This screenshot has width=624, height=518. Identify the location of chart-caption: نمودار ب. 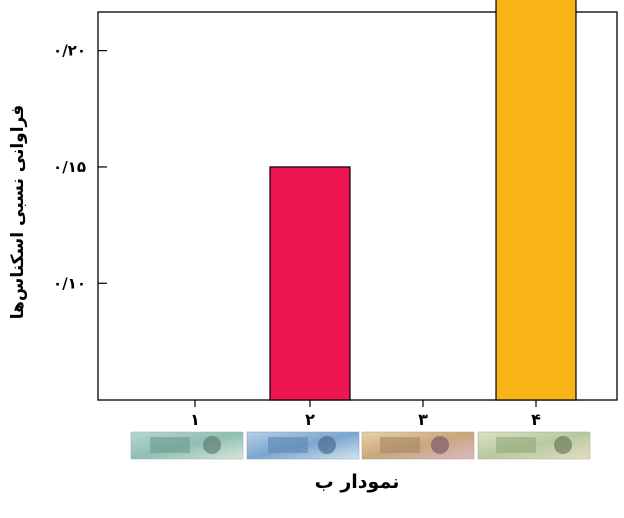
(357, 482).